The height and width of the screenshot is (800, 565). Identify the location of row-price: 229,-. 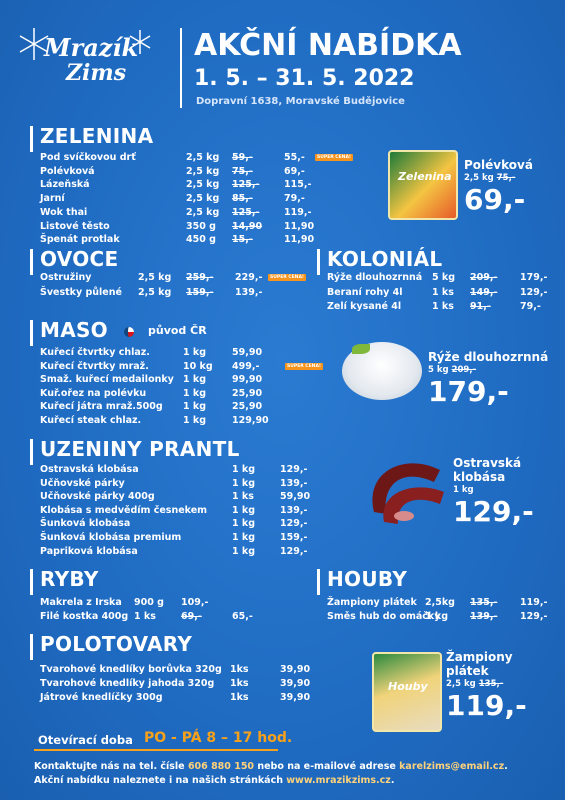
(249, 277).